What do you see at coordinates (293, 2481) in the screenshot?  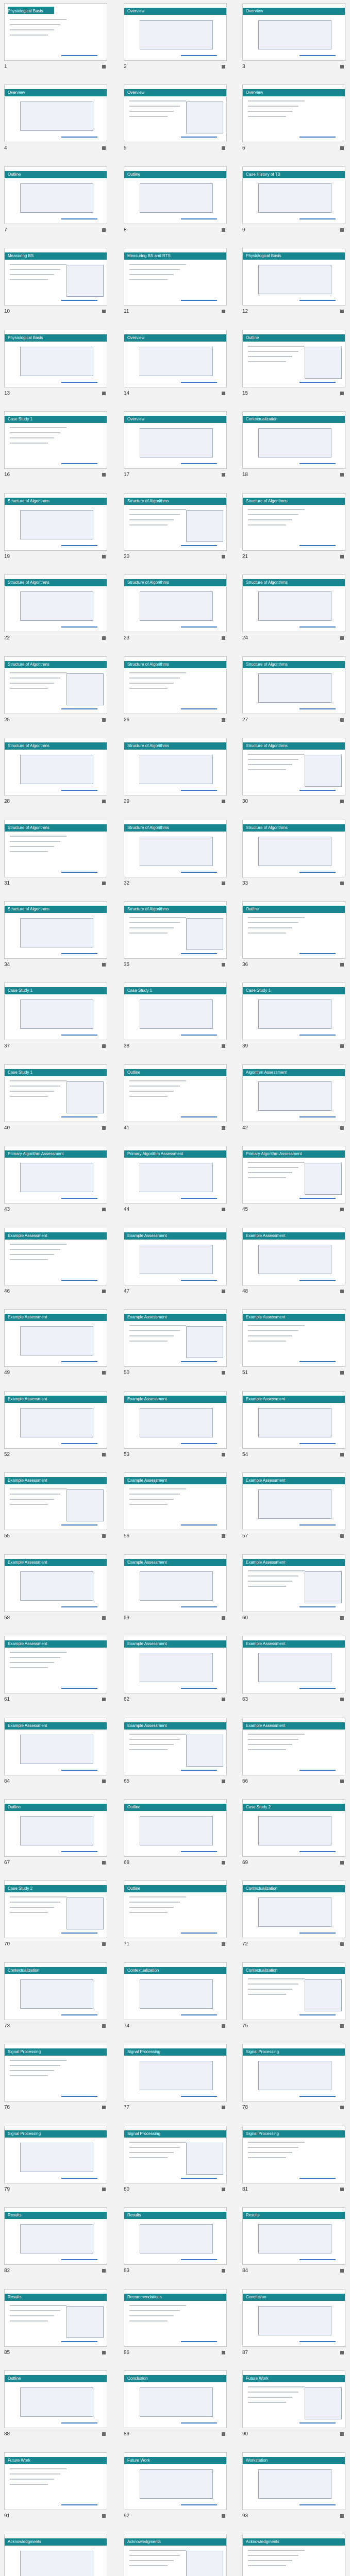 I see `slide-thumbnail: Workstation` at bounding box center [293, 2481].